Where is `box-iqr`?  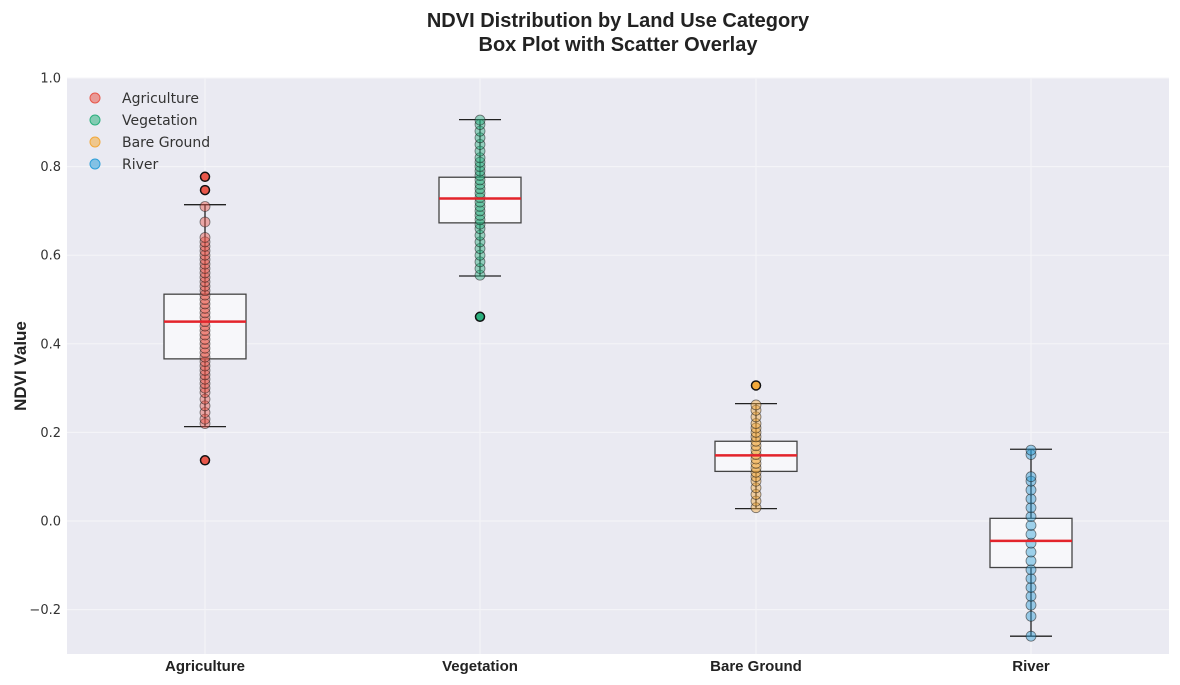
box-iqr is located at coordinates (1031, 543).